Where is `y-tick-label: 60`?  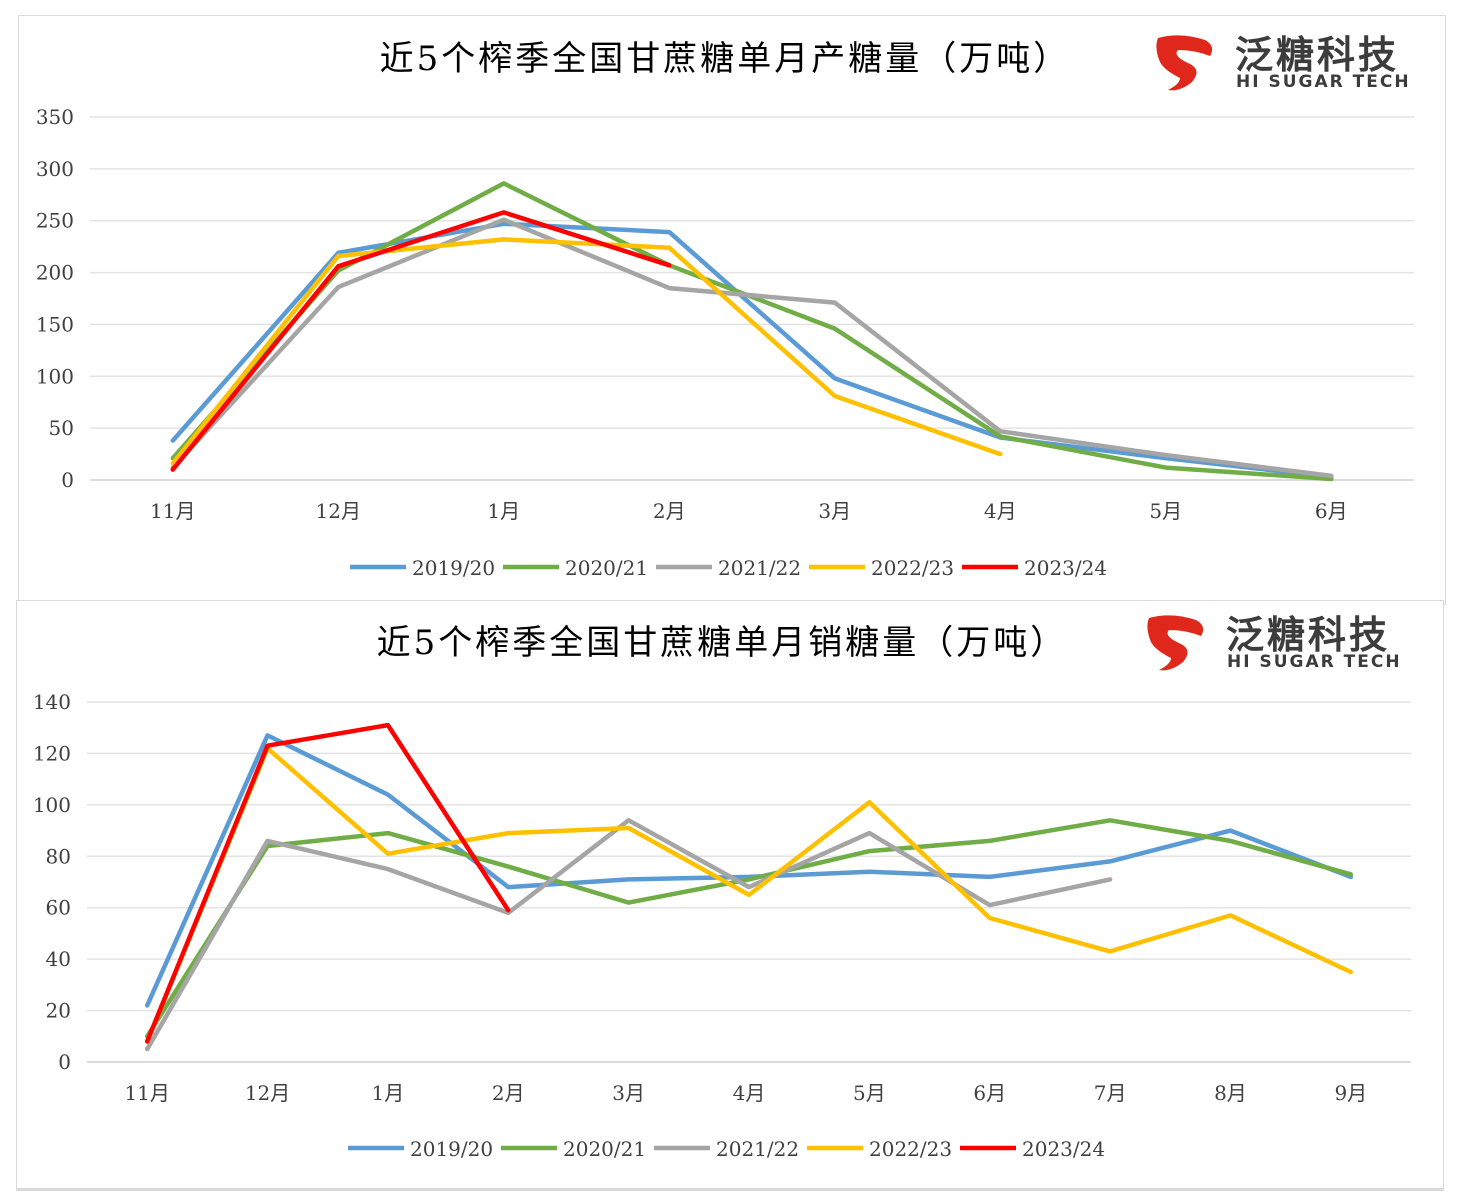 y-tick-label: 60 is located at coordinates (58, 908).